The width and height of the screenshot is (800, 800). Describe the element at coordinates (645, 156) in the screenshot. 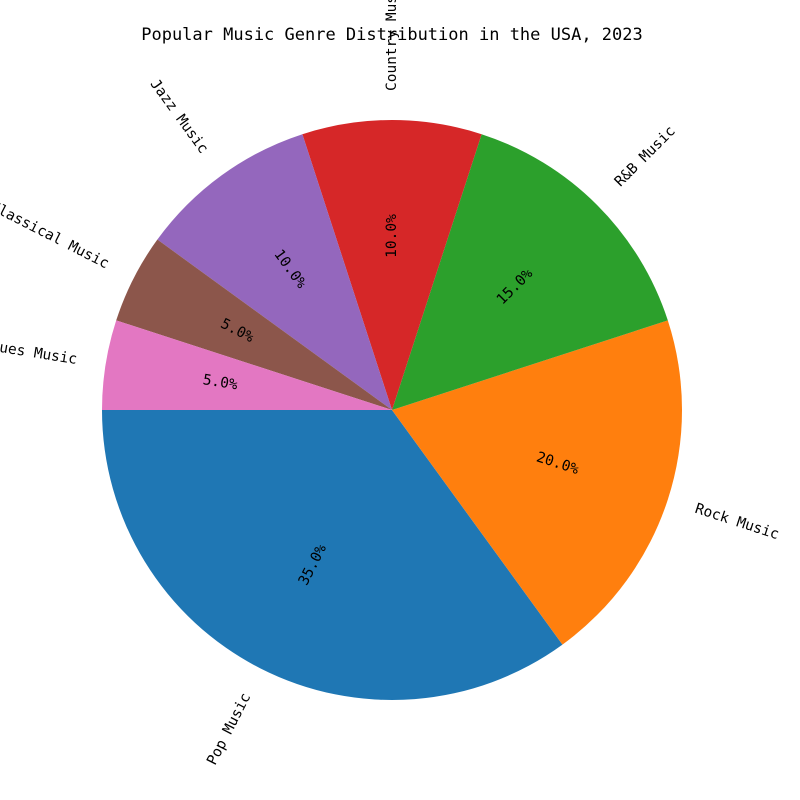

I see `slice-label-randb-music: R&B Music` at that location.